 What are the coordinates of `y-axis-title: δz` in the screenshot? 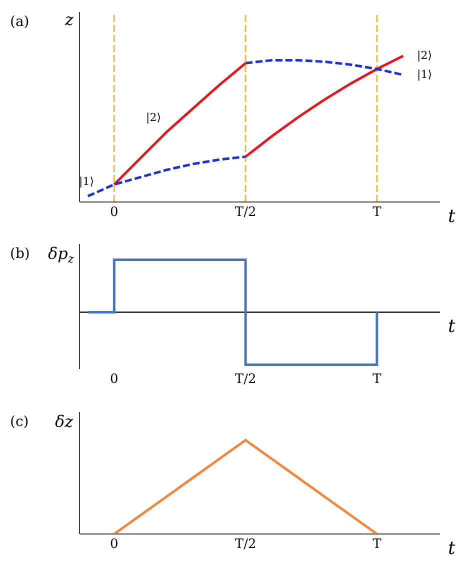 It's located at (64, 421).